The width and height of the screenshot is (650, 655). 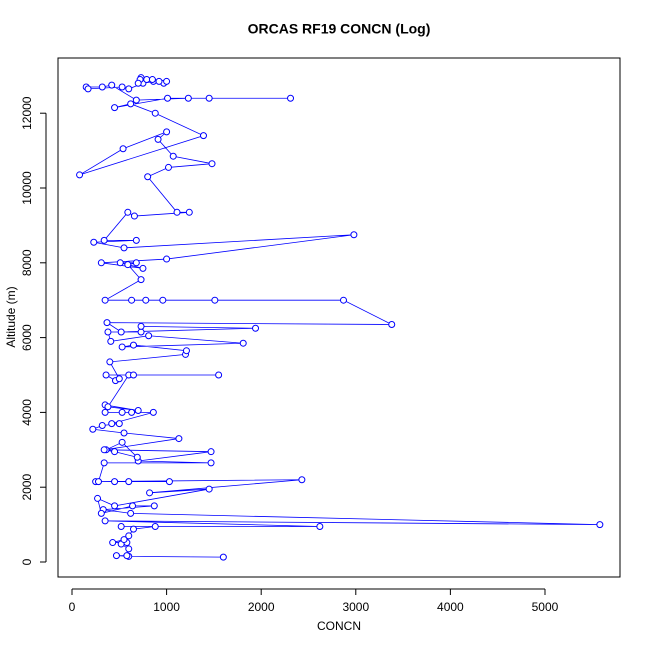 What do you see at coordinates (27, 262) in the screenshot?
I see `y-tick-label: 8000` at bounding box center [27, 262].